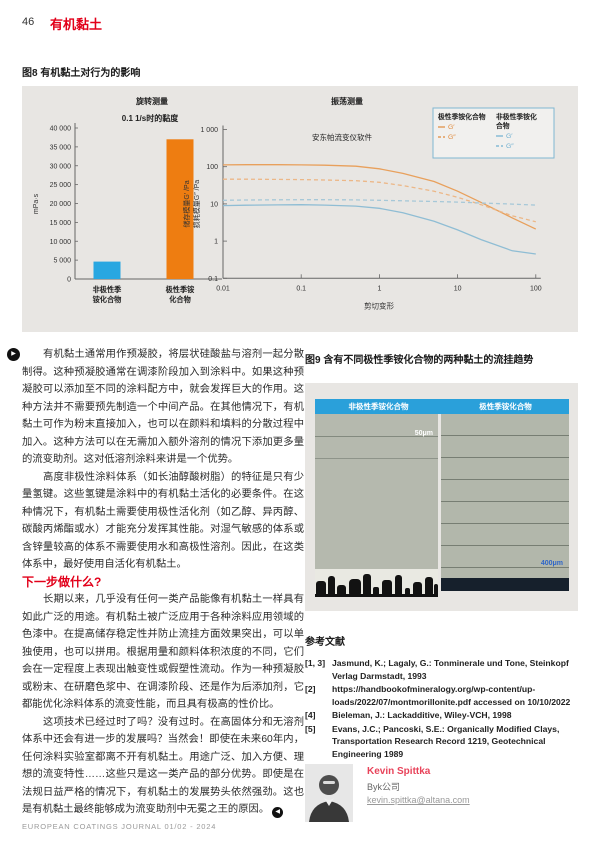  What do you see at coordinates (196, 204) in the screenshot?
I see `svg-text: 损耗模量G″ /Pa` at bounding box center [196, 204].